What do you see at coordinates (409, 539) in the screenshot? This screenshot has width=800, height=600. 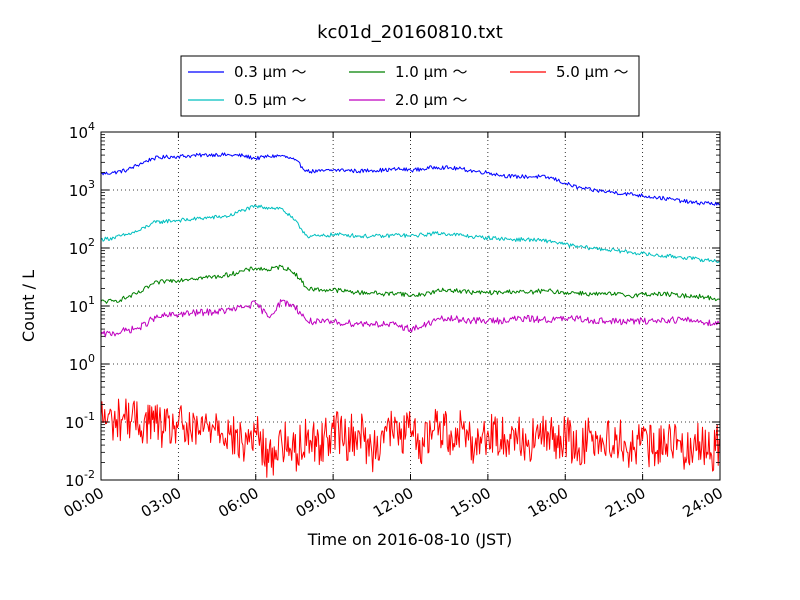 I see `x-axis-label: Time on 2016-08-10 (JST)` at bounding box center [409, 539].